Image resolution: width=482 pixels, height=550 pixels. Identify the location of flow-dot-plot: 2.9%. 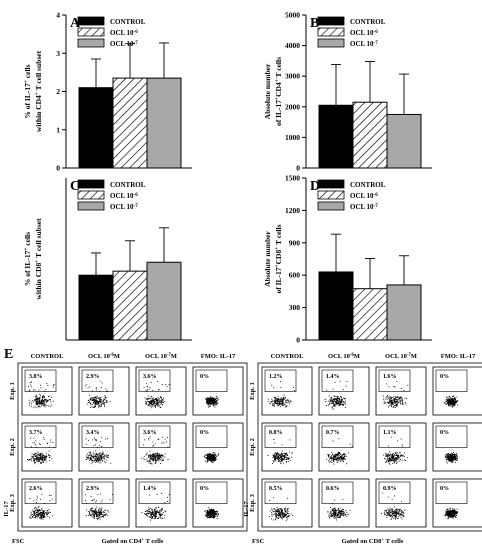
(104, 391).